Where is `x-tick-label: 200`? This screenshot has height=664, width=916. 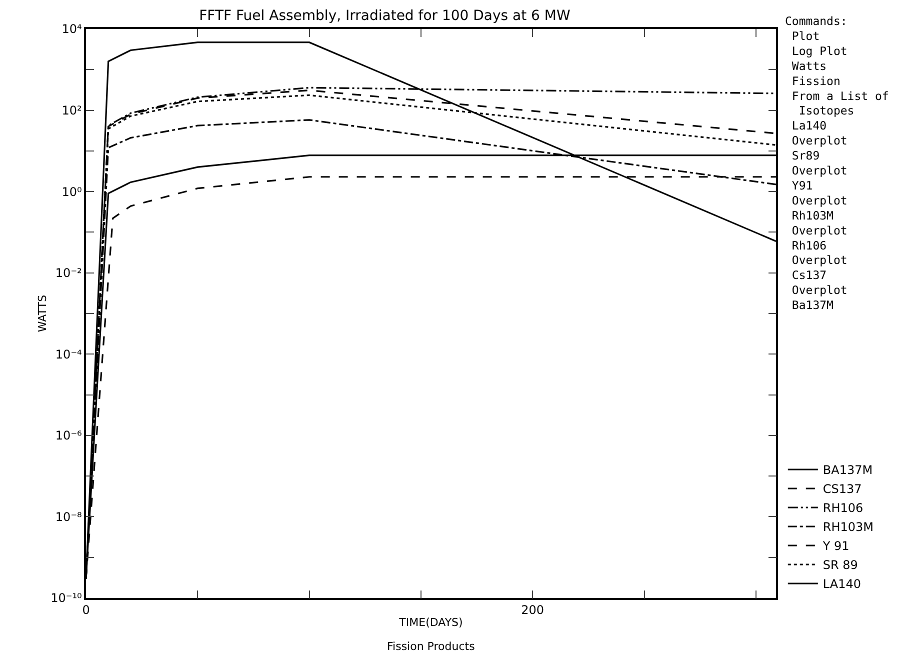
x-tick-label: 200 is located at coordinates (532, 610).